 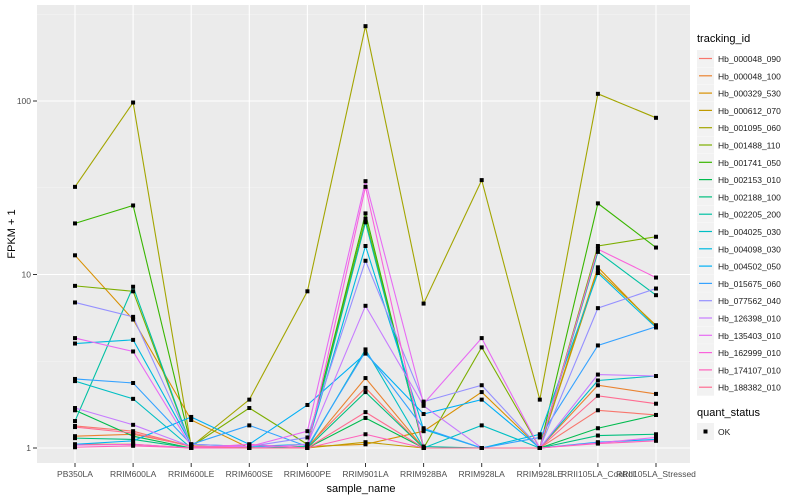 I want to click on x-axis-title: sample_name, so click(x=360, y=489).